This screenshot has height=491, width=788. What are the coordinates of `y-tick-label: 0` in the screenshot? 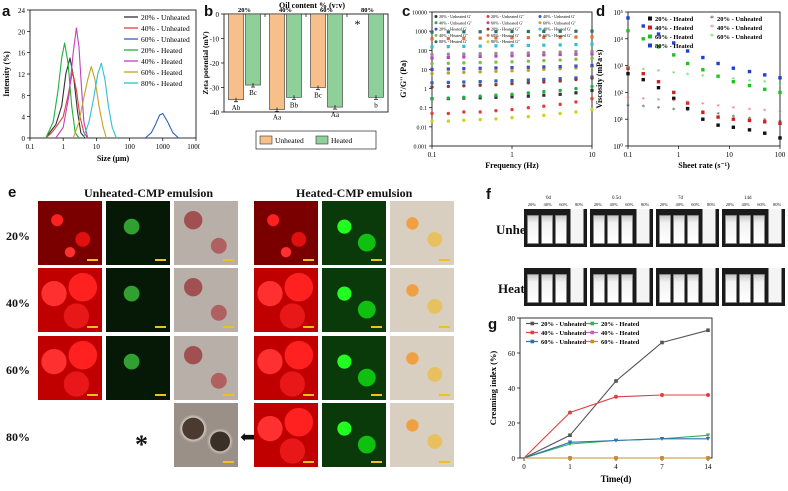 It's located at (24, 139).